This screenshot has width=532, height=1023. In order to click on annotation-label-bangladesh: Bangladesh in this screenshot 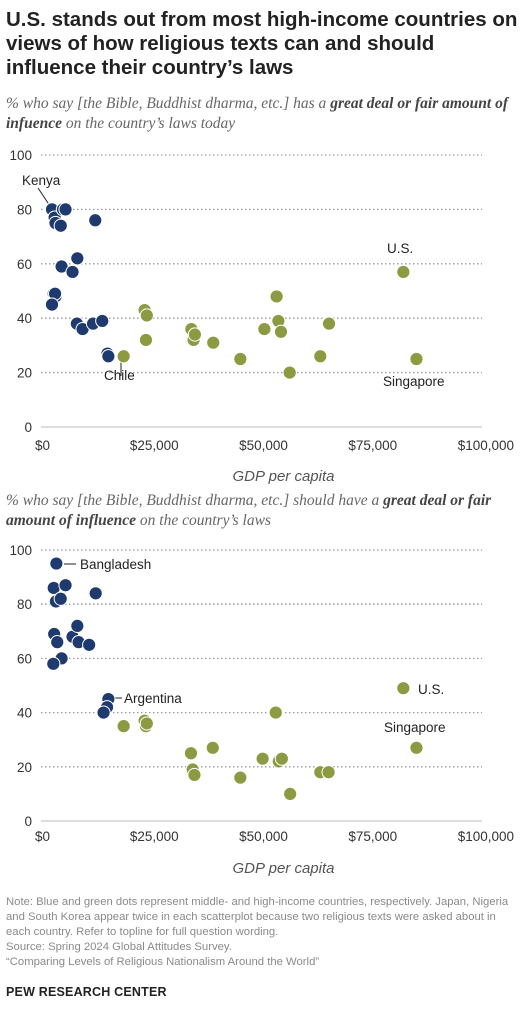, I will do `click(115, 564)`.